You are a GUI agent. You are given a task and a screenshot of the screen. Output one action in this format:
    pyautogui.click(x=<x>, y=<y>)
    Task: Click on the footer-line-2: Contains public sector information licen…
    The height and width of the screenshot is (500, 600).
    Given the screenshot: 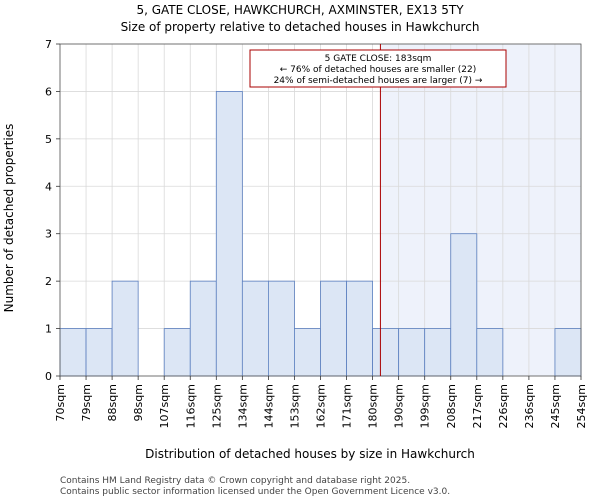 What is the action you would take?
    pyautogui.click(x=255, y=492)
    